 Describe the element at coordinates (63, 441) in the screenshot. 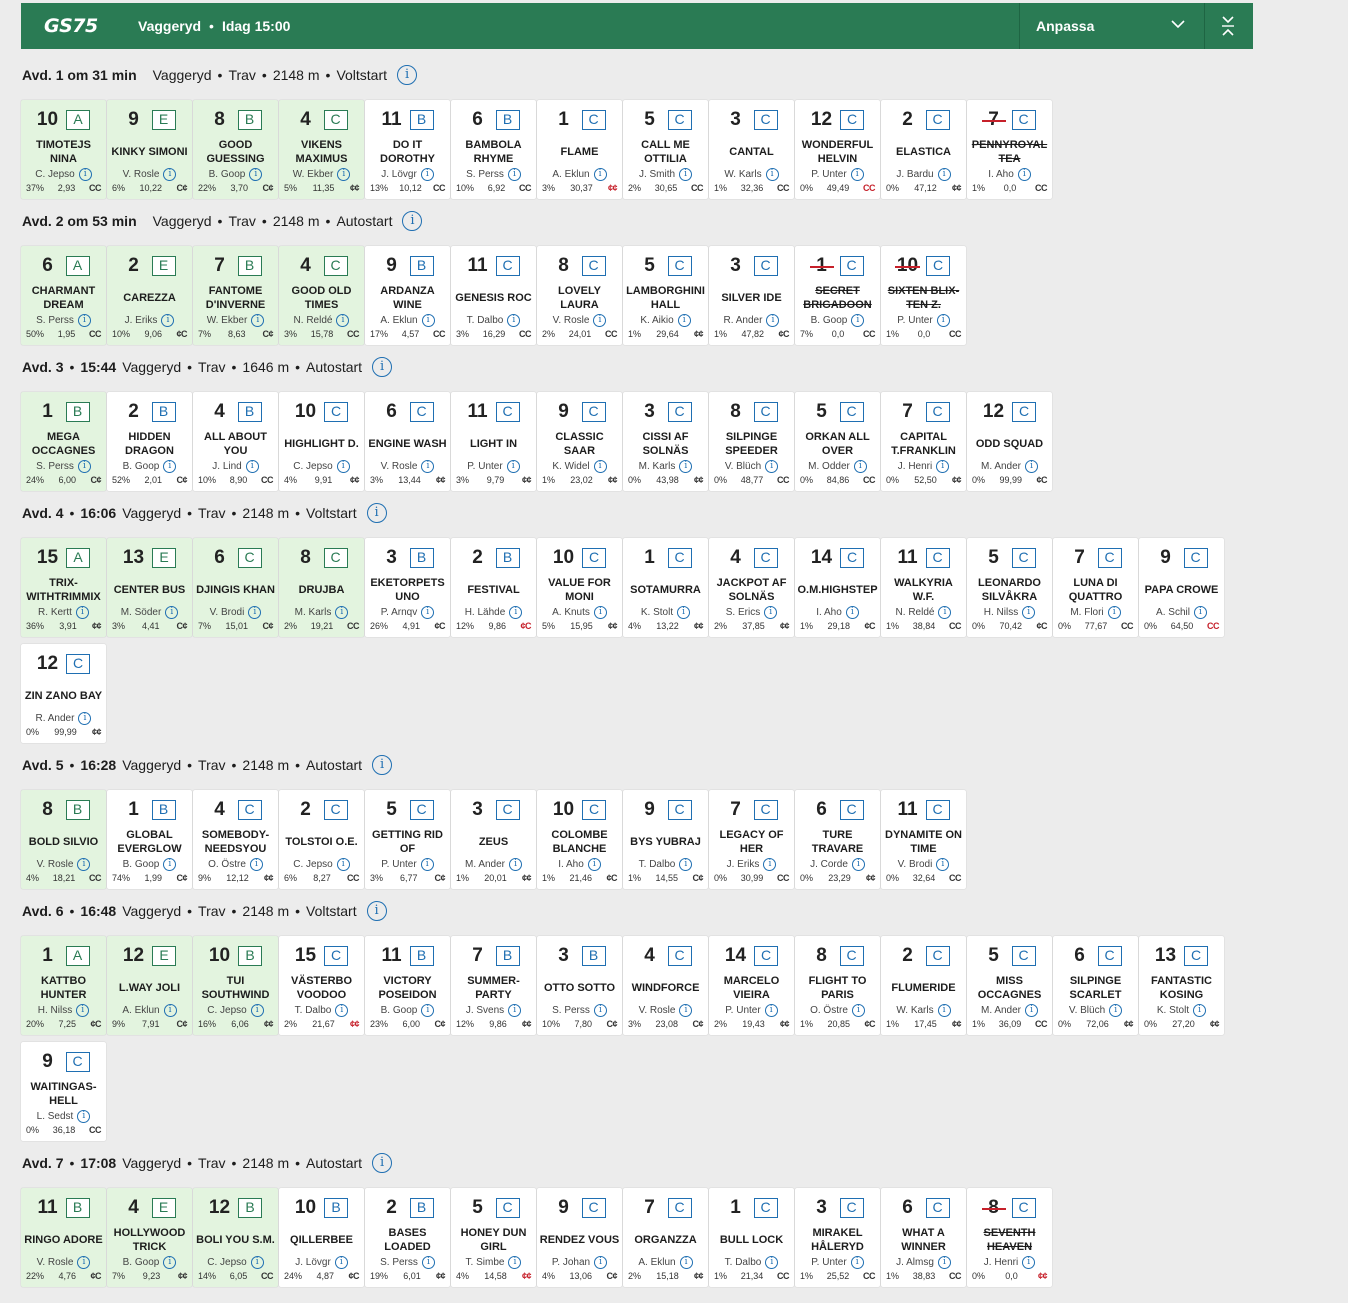

I see `horse-card: 1 B MEGA OCCAGNES S. Perss i 24% 6,00 C¢` at that location.